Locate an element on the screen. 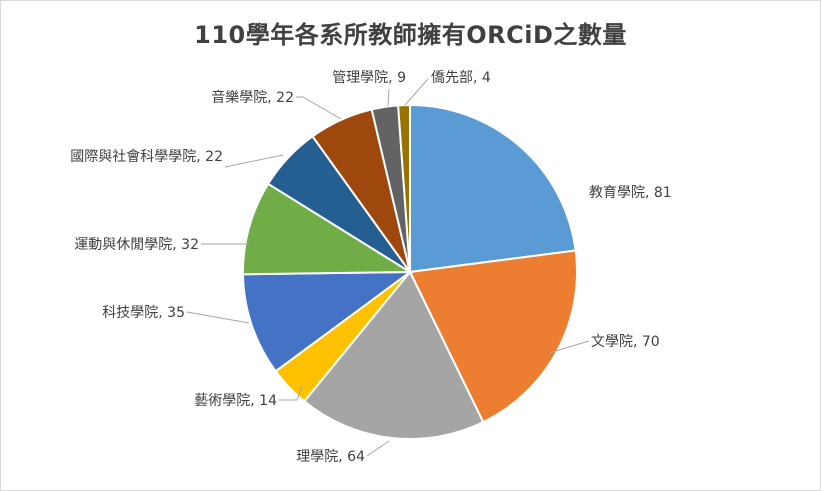  data-label: 僑先部, 4 is located at coordinates (461, 78).